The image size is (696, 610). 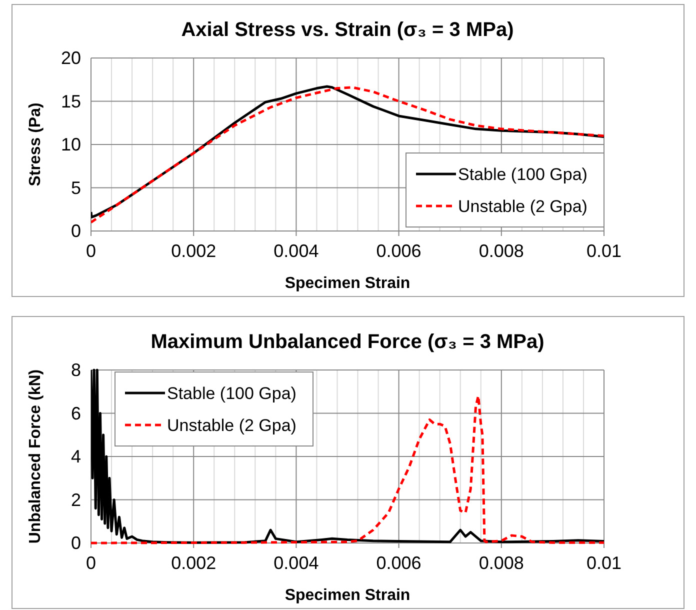 I want to click on y-axis-title: Stress (Pa), so click(x=35, y=144).